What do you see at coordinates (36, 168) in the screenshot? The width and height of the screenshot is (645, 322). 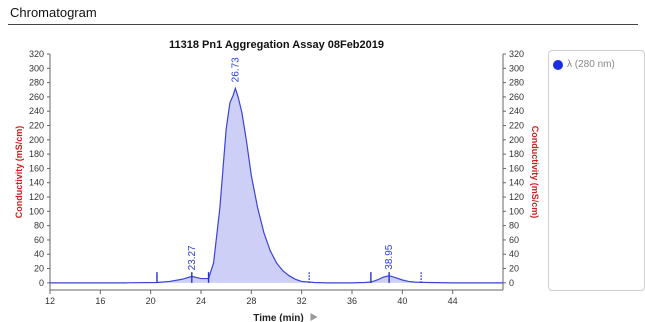 I see `y-tick-label-left: 160` at bounding box center [36, 168].